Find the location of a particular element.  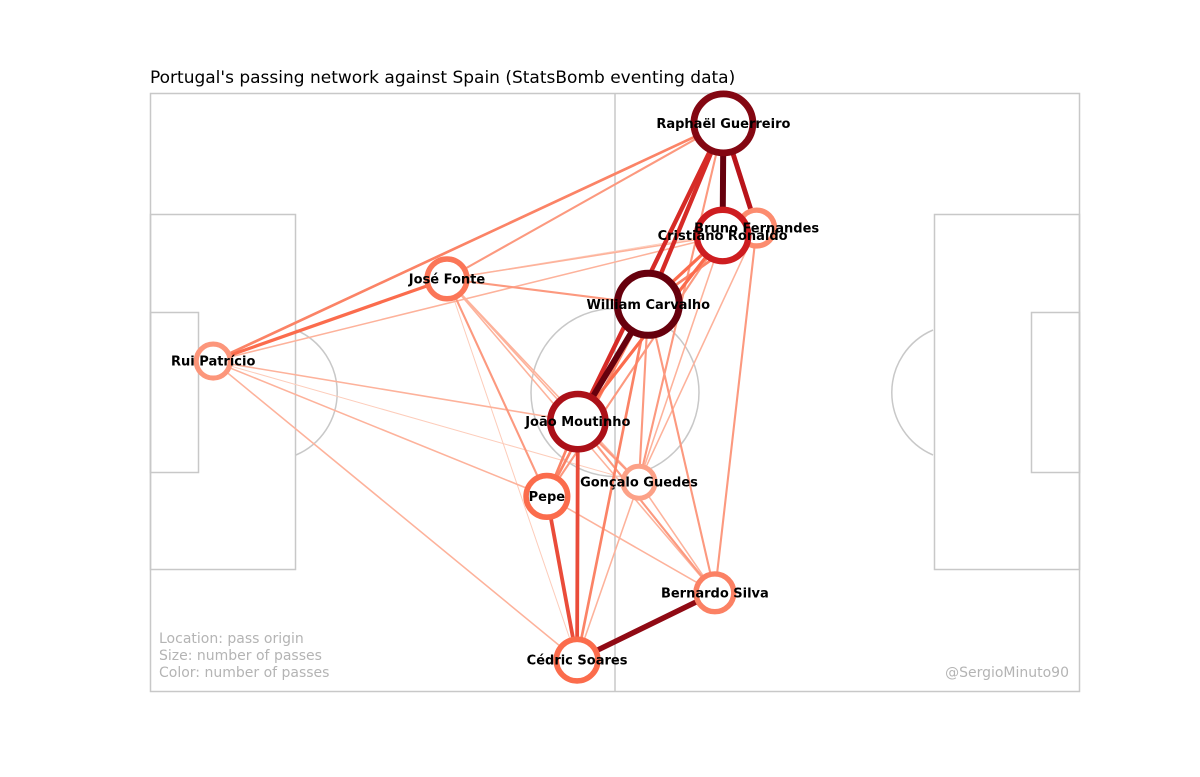

node-pepe is located at coordinates (547, 496).